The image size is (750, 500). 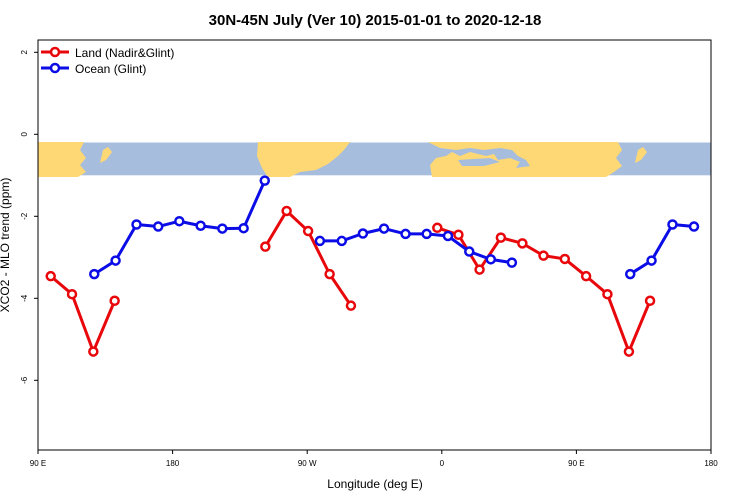 I want to click on x-axis-label: Longitude (deg E), so click(x=374, y=484).